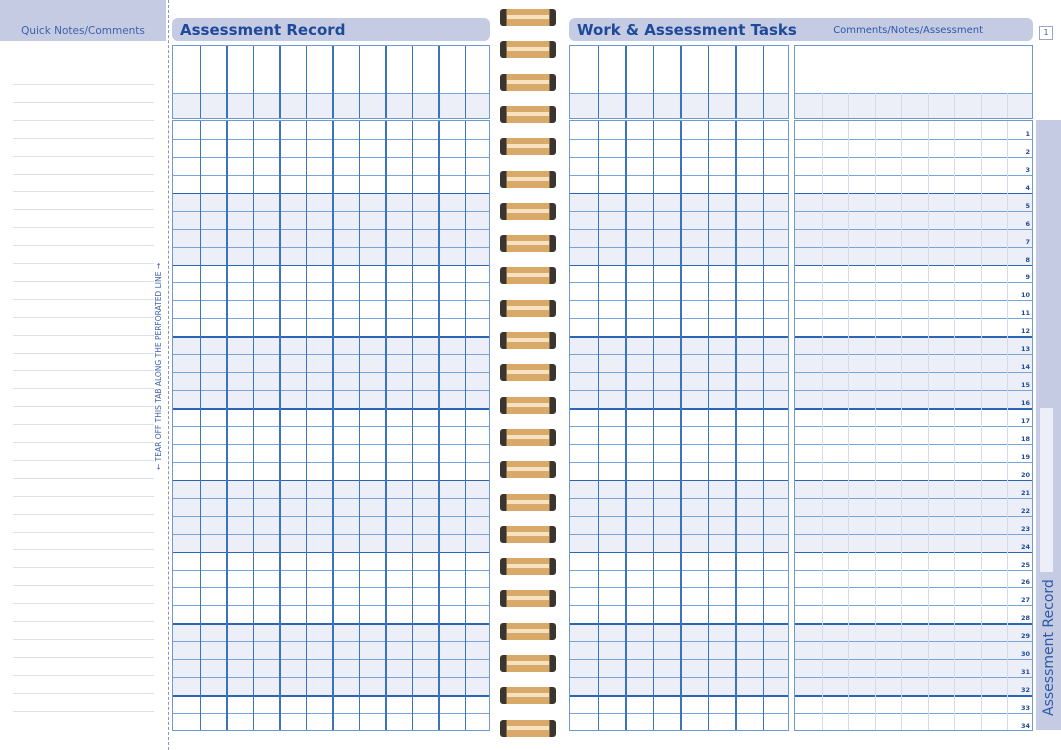  Describe the element at coordinates (679, 372) in the screenshot. I see `row-group-shade` at that location.